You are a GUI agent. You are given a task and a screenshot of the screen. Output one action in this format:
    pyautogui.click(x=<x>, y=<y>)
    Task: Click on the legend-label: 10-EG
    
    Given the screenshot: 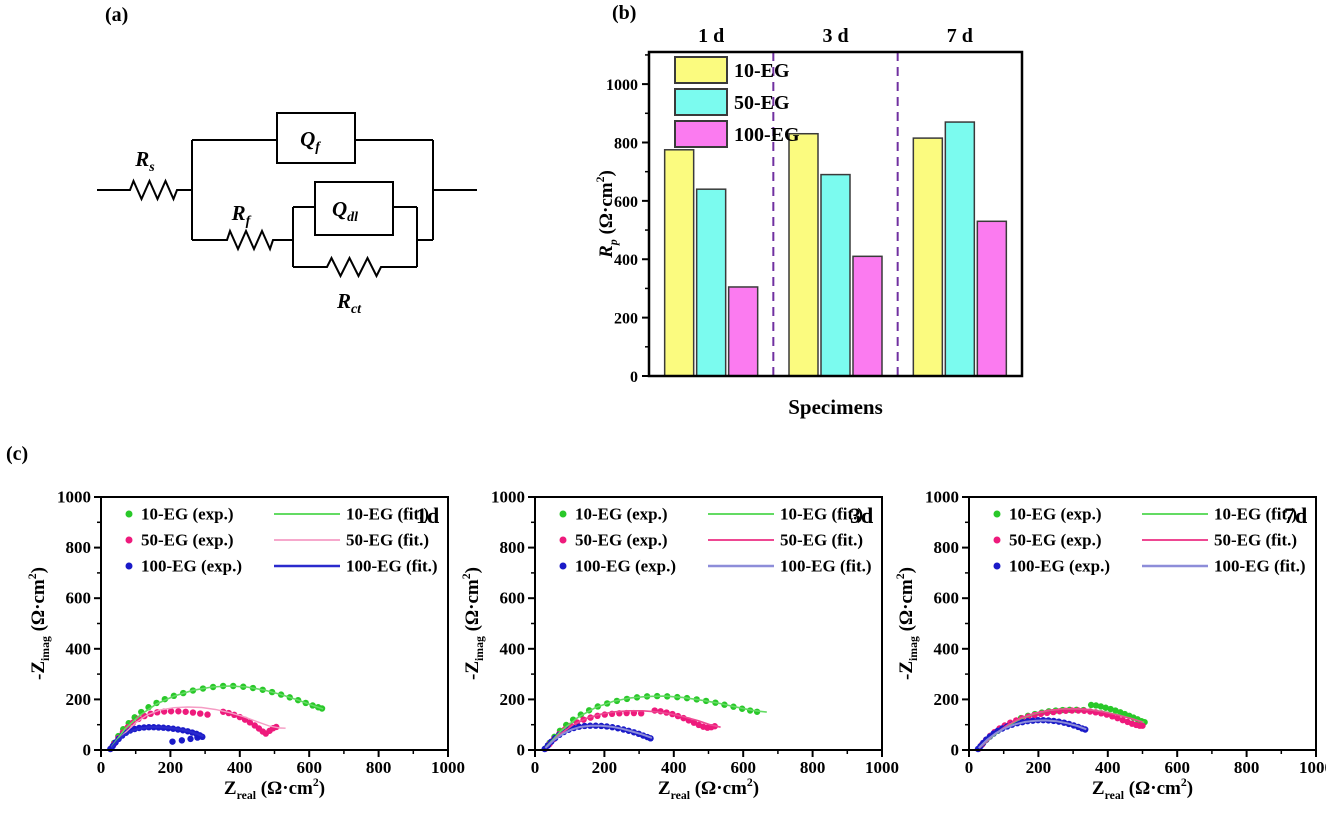 What is the action you would take?
    pyautogui.click(x=762, y=71)
    